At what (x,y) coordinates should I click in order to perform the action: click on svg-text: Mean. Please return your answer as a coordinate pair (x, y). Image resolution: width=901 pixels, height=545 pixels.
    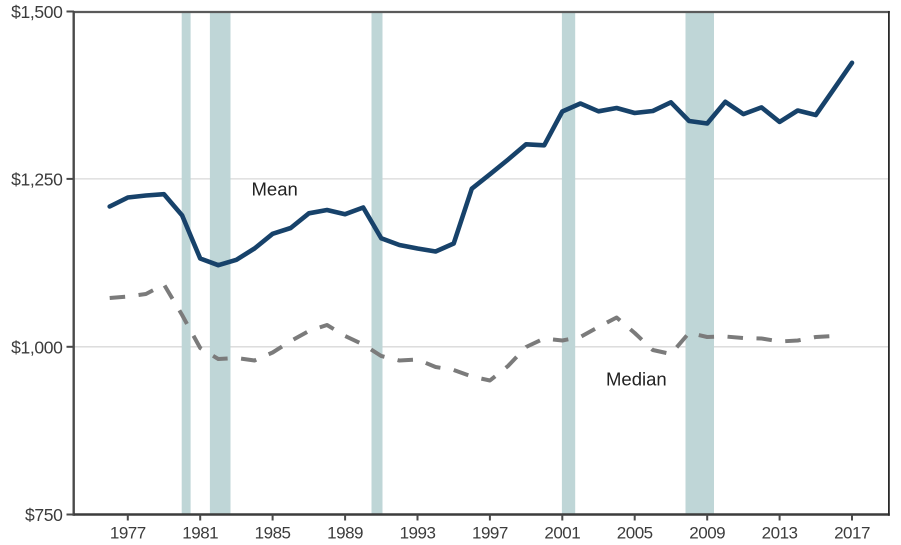
    Looking at the image, I should click on (275, 189).